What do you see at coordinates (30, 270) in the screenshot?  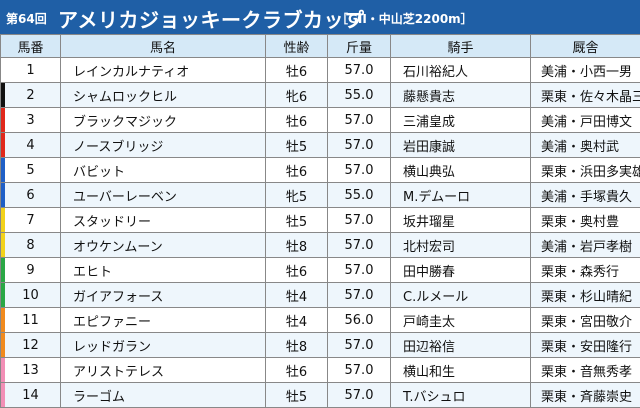 I see `horse-number-text: 9` at bounding box center [30, 270].